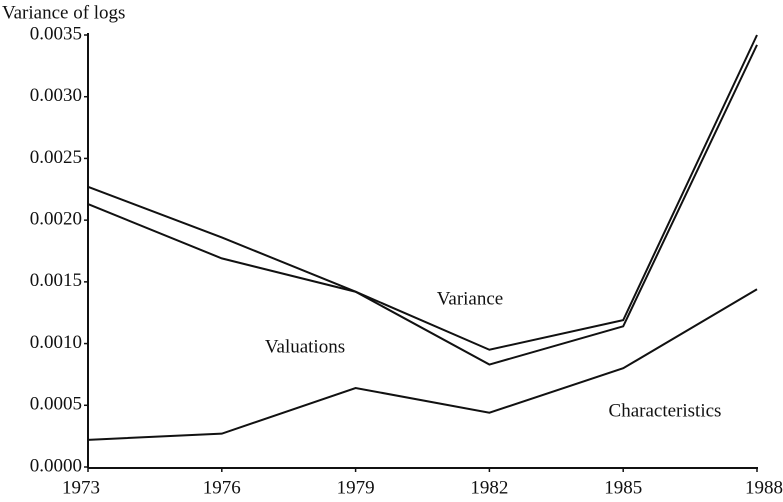  What do you see at coordinates (623, 487) in the screenshot?
I see `x-tick-label: 1985` at bounding box center [623, 487].